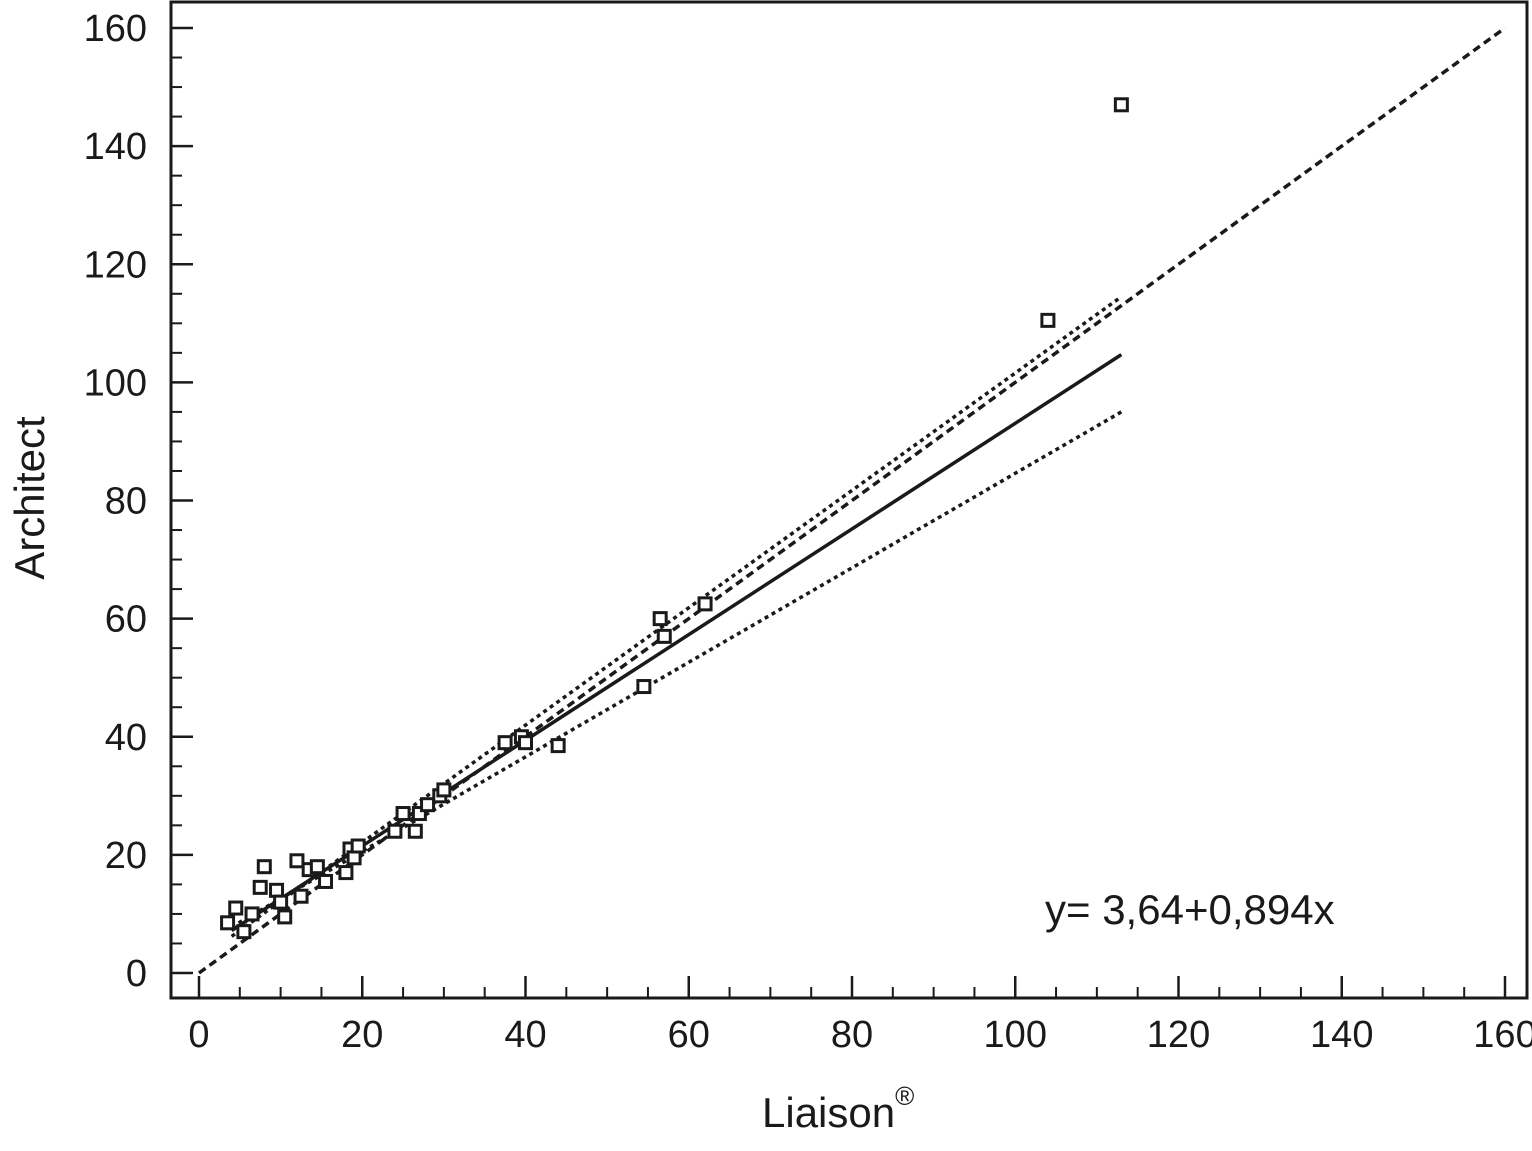  Describe the element at coordinates (1190, 909) in the screenshot. I see `regression-equation: y= 3,64+0,894x` at that location.